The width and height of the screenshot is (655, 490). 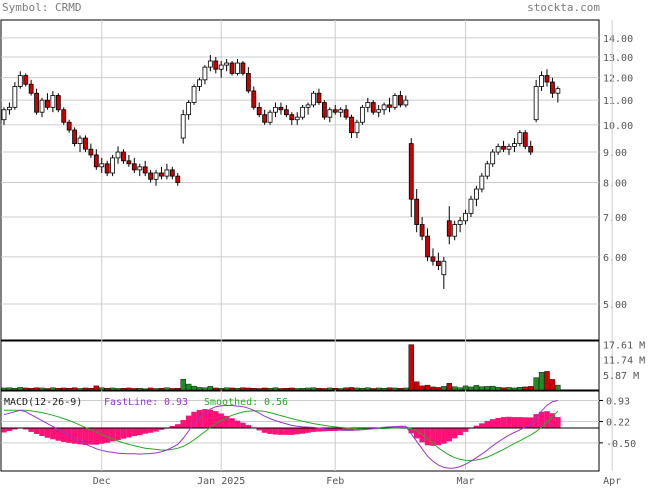 What do you see at coordinates (618, 101) in the screenshot?
I see `price-tick-label: 11.00` at bounding box center [618, 101].